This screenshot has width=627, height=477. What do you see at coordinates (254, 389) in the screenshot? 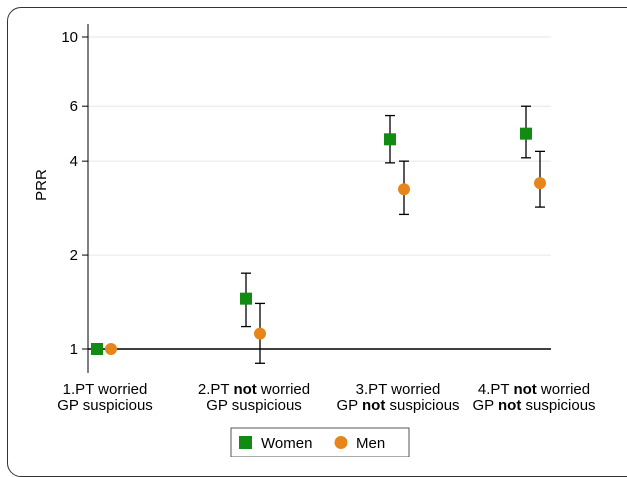
I see `x-category-label: 2.PT not worried` at bounding box center [254, 389].